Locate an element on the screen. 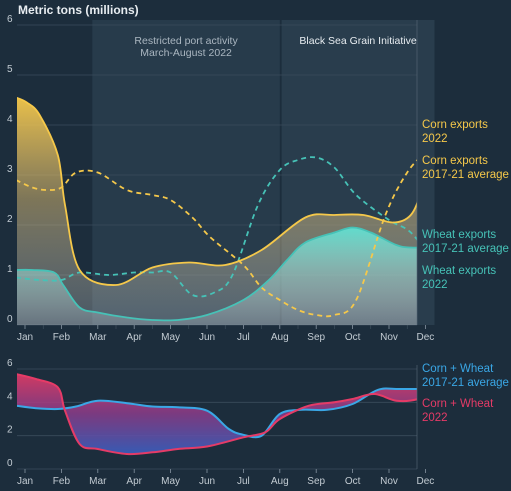 This screenshot has width=511, height=491. legend-label-5: Corn + Wheat is located at coordinates (458, 369).